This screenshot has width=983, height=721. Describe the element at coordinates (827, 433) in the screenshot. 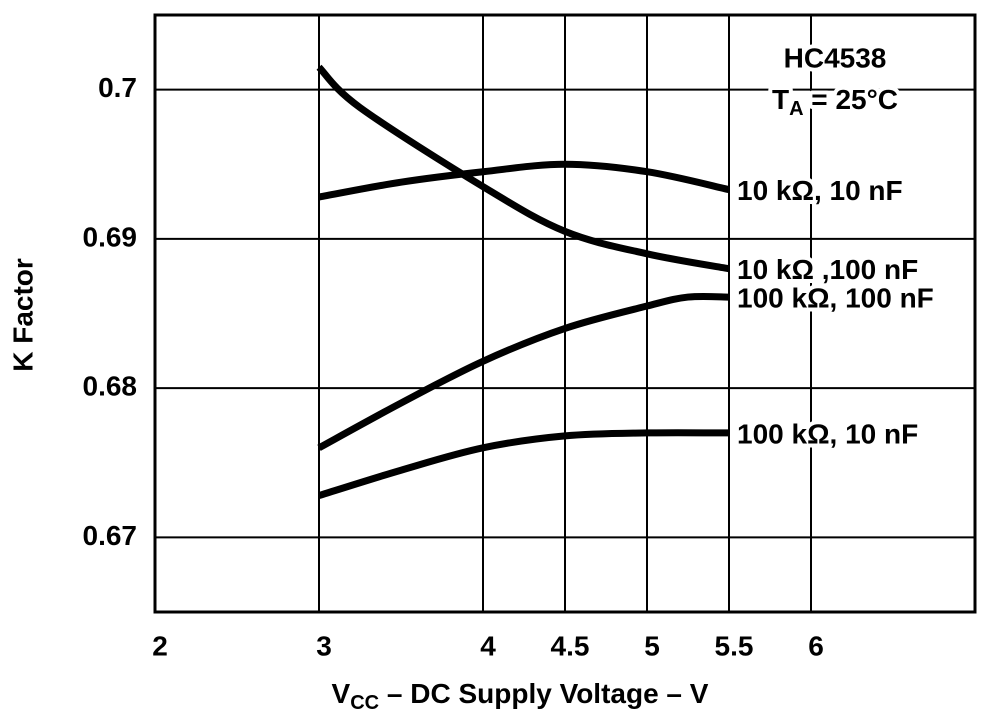

I see `series-label: 100 kΩ, 10 nF` at that location.